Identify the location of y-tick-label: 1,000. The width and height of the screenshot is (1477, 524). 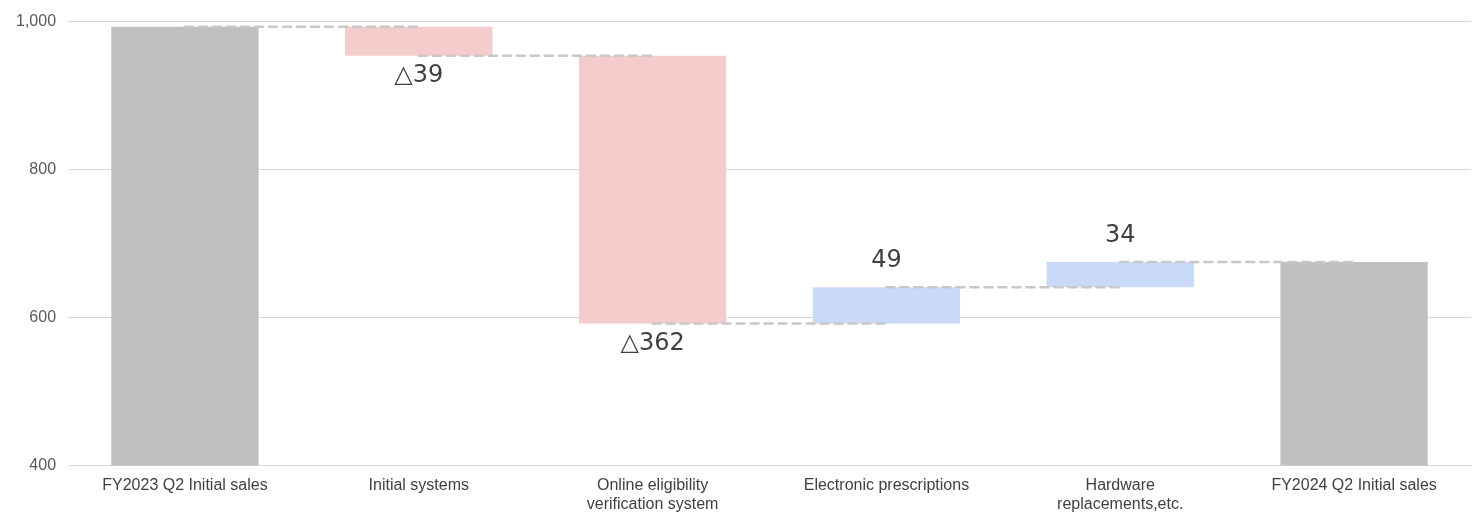
(36, 21).